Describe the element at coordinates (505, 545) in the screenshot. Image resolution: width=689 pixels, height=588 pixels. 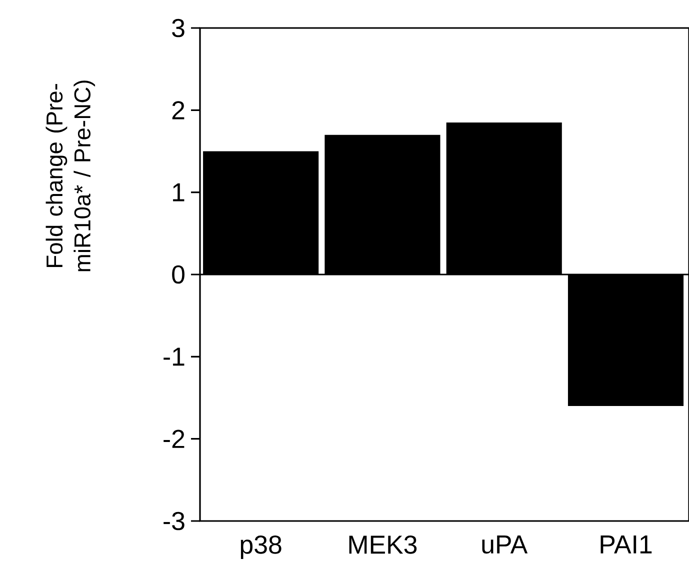
I see `x-tick-label: uPA` at that location.